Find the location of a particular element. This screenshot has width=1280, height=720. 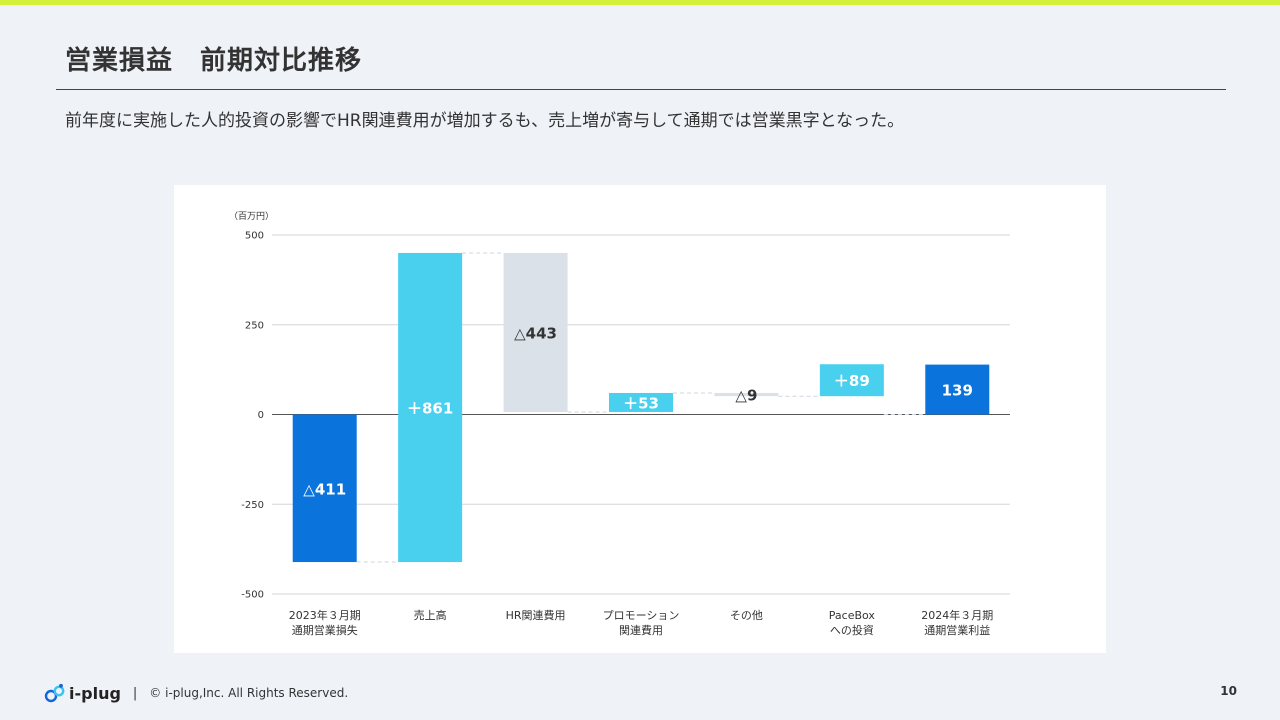

x-category-label: 2023年３月期 is located at coordinates (325, 615).